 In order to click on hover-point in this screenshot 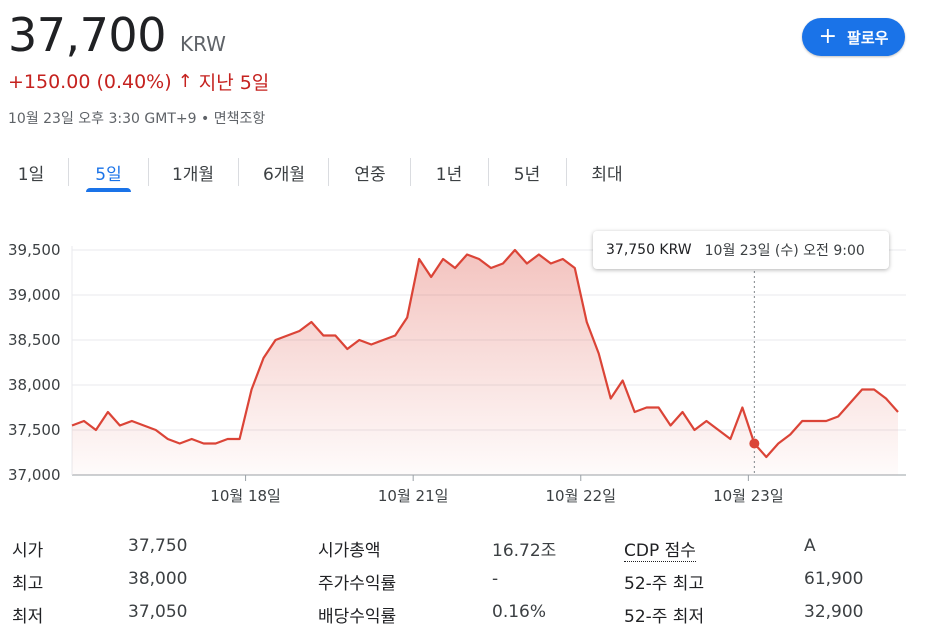, I will do `click(754, 443)`.